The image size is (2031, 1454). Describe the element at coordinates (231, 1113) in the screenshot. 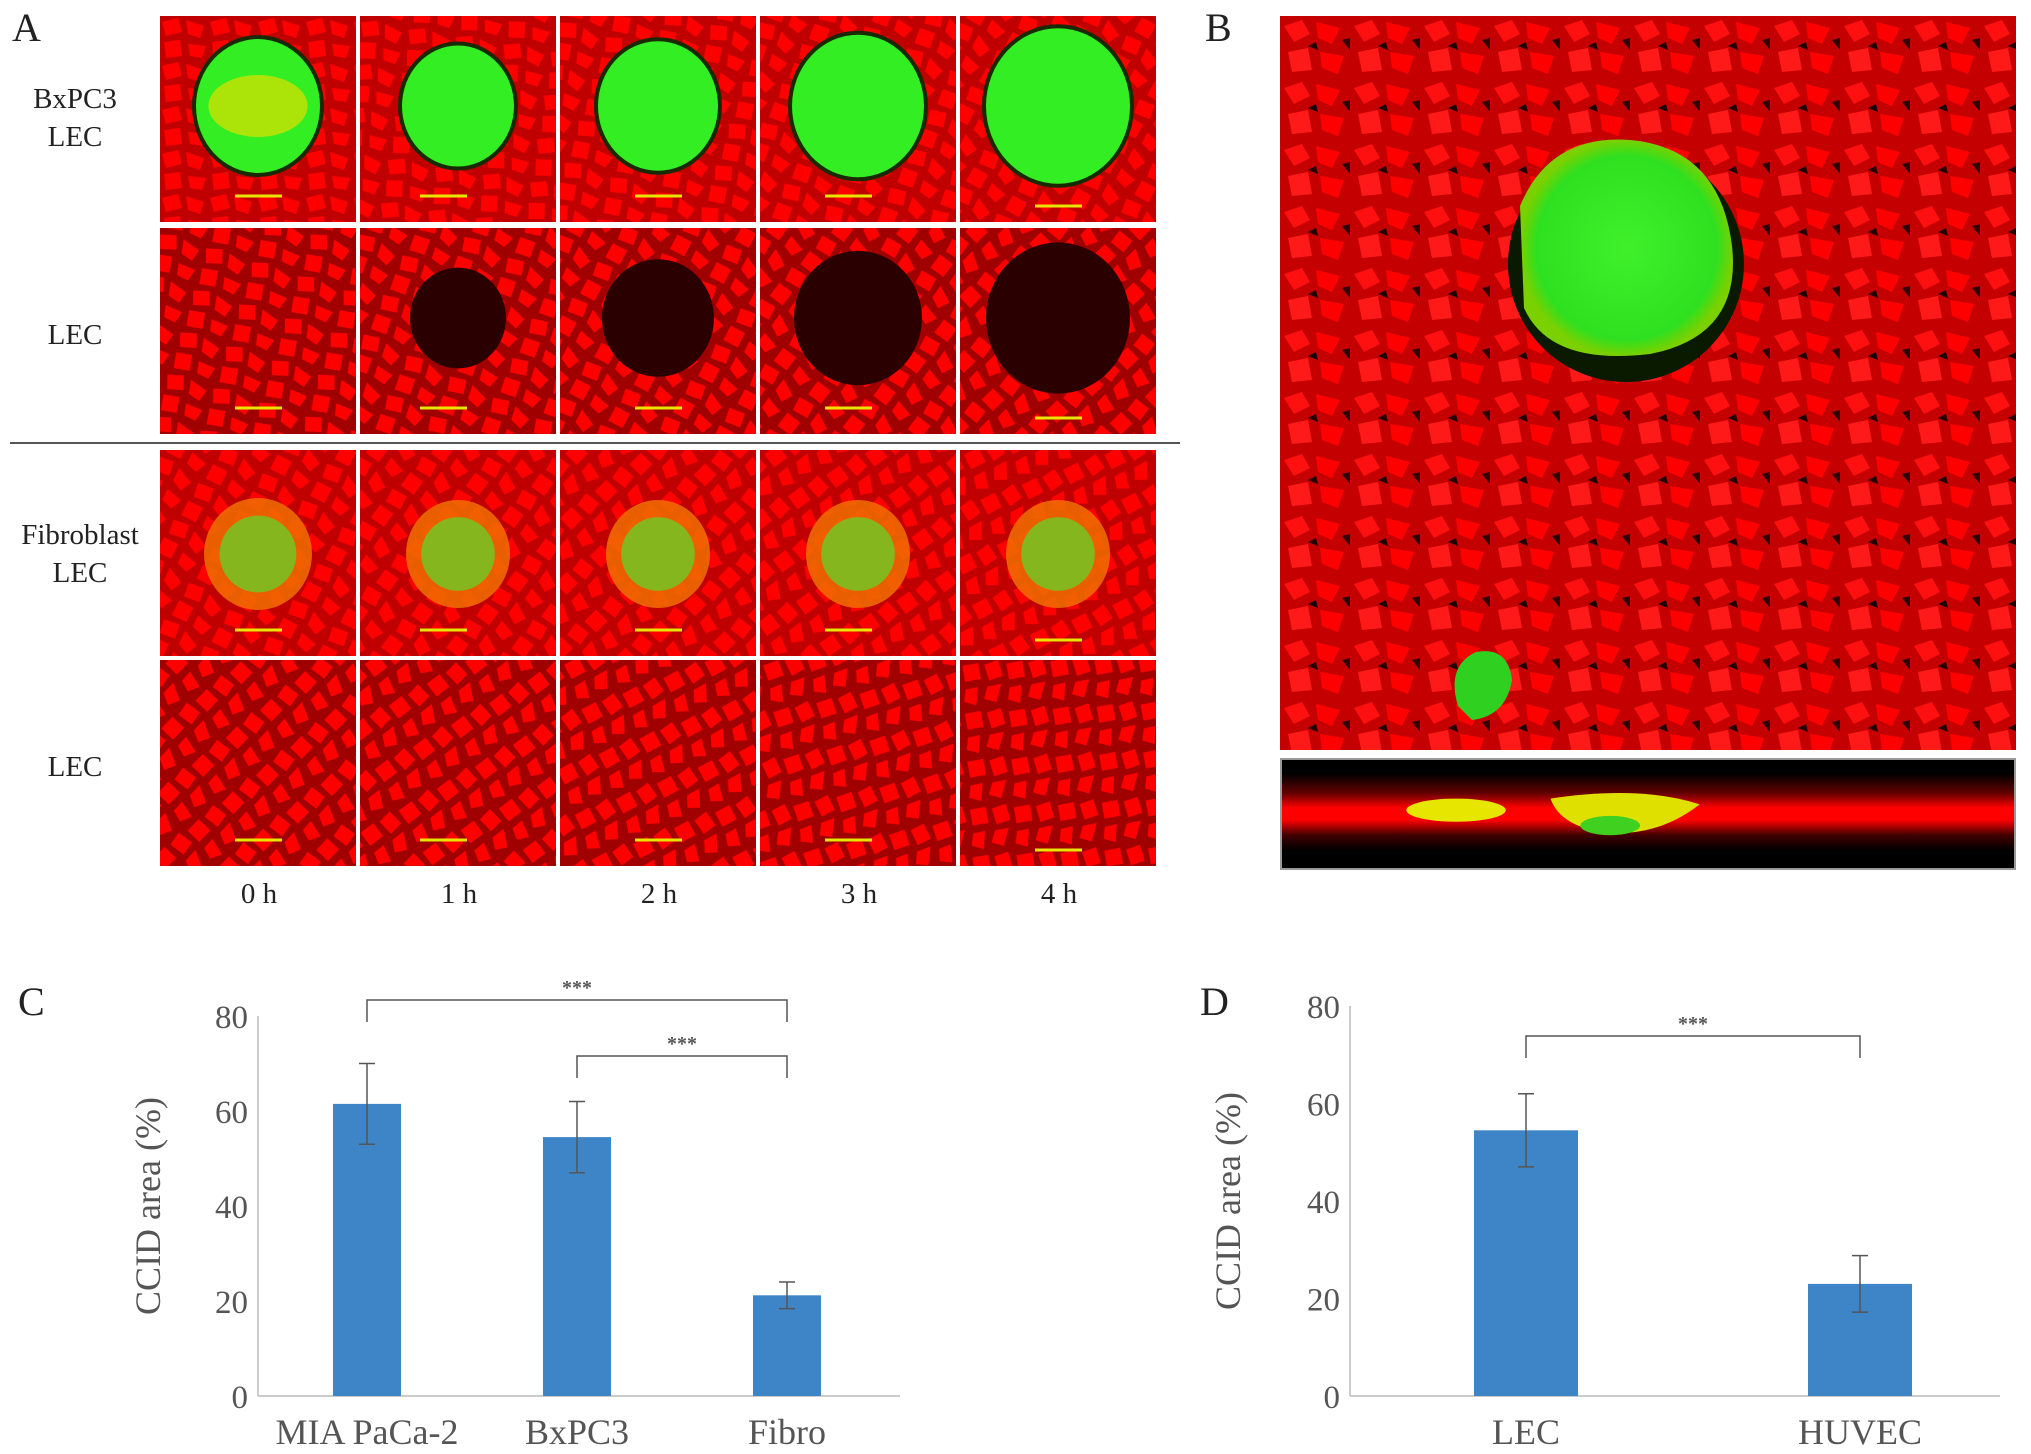

I see `chart-c-y-tick-label: 60` at that location.